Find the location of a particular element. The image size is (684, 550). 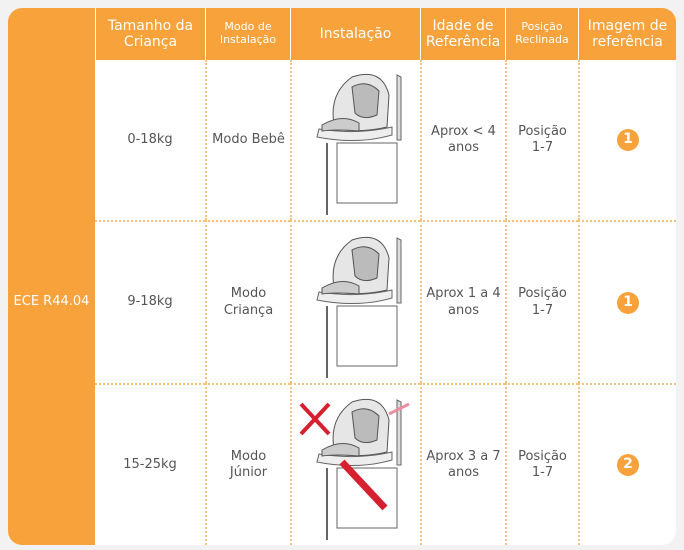

reference-cell: 2 is located at coordinates (627, 464).